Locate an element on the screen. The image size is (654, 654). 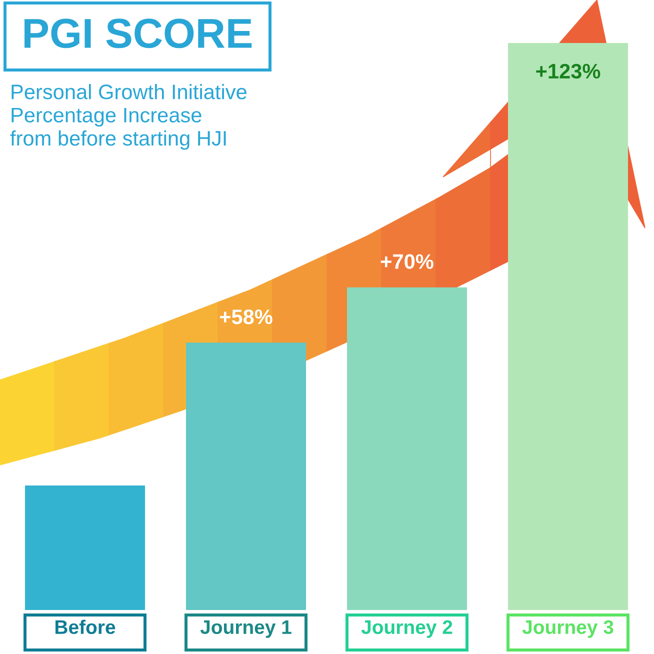
data-label: +123% is located at coordinates (568, 71).